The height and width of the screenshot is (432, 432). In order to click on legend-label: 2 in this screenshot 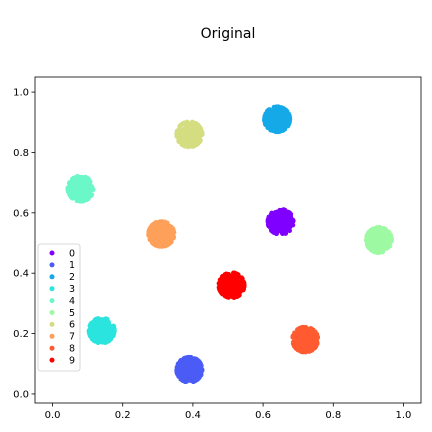, I will do `click(72, 277)`.